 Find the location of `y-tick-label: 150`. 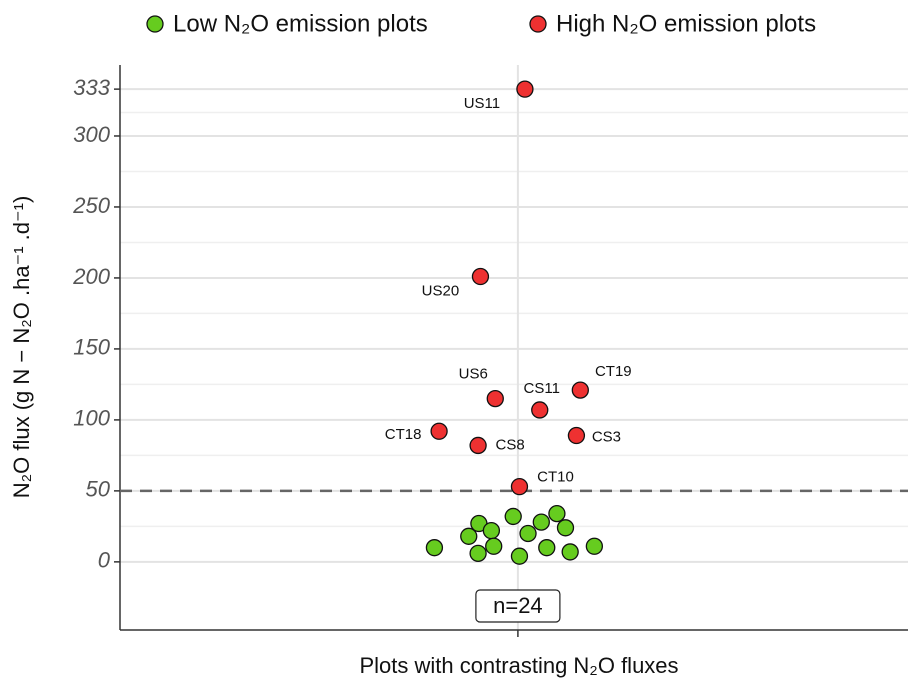

y-tick-label: 150 is located at coordinates (91, 347).